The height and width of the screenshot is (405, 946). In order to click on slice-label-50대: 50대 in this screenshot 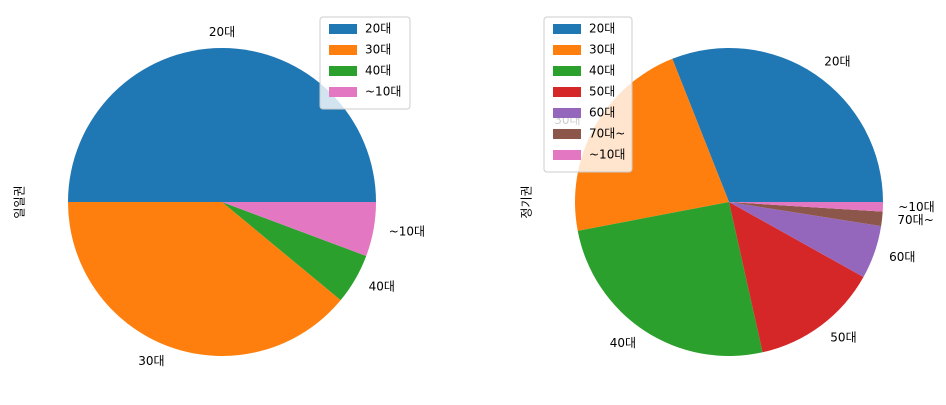, I will do `click(843, 337)`.